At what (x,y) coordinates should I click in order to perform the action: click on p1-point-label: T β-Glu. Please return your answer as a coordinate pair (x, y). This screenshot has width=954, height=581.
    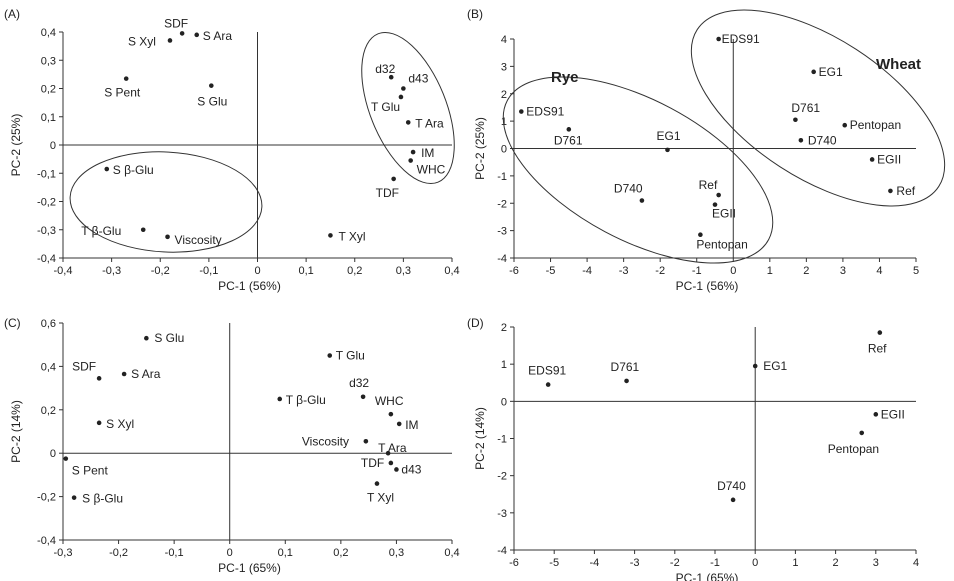
    Looking at the image, I should click on (101, 231).